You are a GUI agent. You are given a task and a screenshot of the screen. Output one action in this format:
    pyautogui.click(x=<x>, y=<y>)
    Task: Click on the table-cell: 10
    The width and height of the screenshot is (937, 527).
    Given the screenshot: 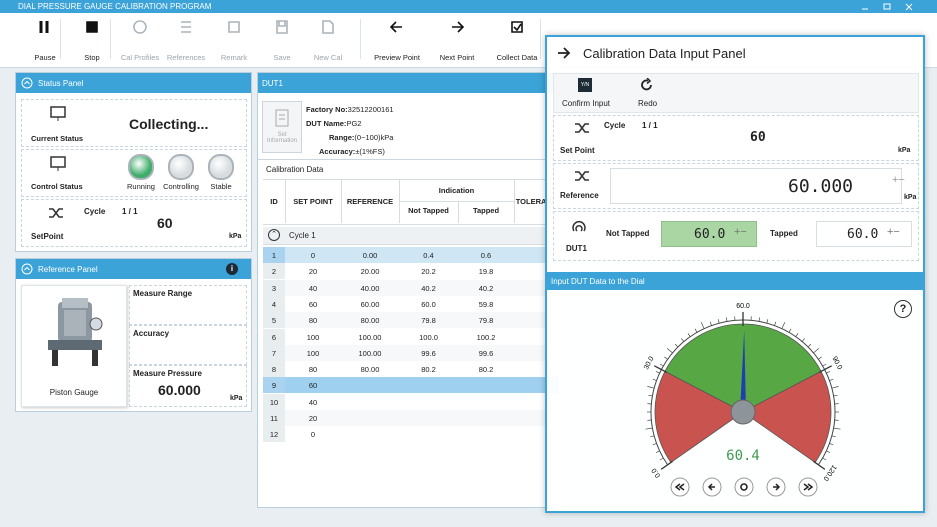 What is the action you would take?
    pyautogui.click(x=274, y=402)
    